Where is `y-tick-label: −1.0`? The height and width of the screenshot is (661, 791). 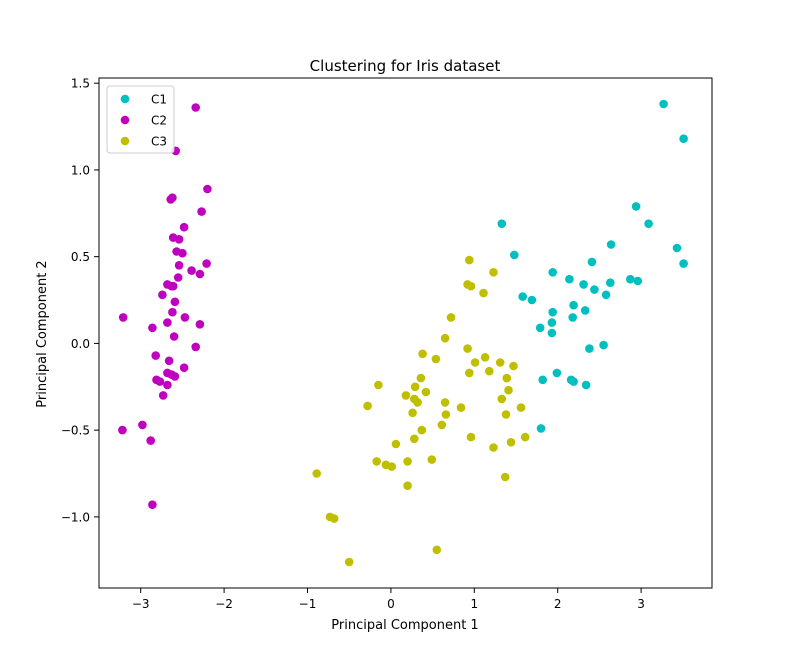
y-tick-label: −1.0 is located at coordinates (75, 517).